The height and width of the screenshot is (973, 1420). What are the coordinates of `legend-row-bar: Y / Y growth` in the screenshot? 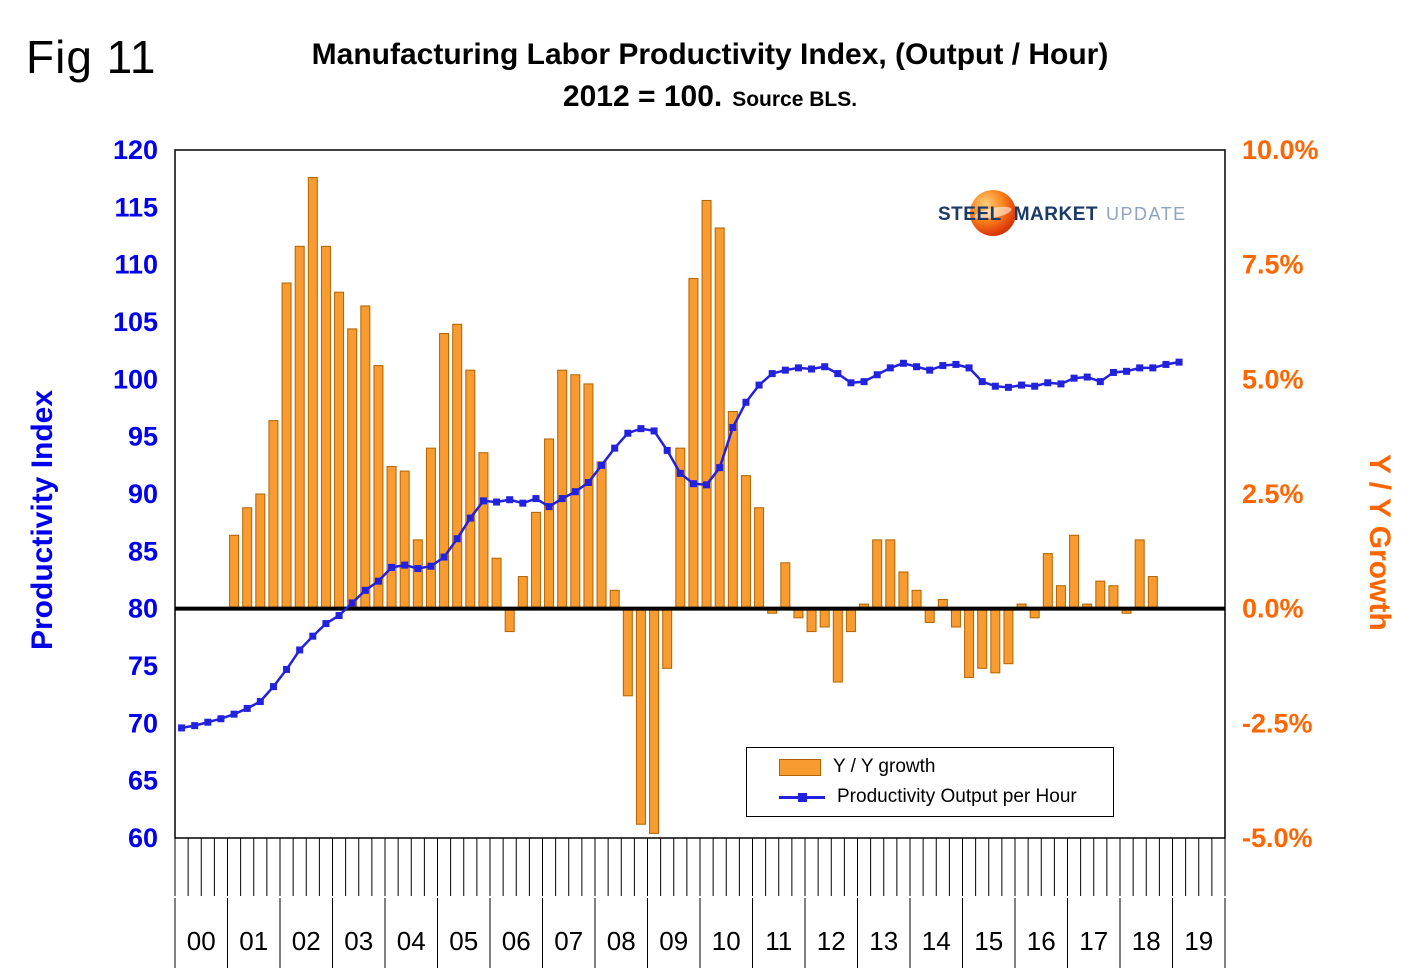 It's located at (946, 767).